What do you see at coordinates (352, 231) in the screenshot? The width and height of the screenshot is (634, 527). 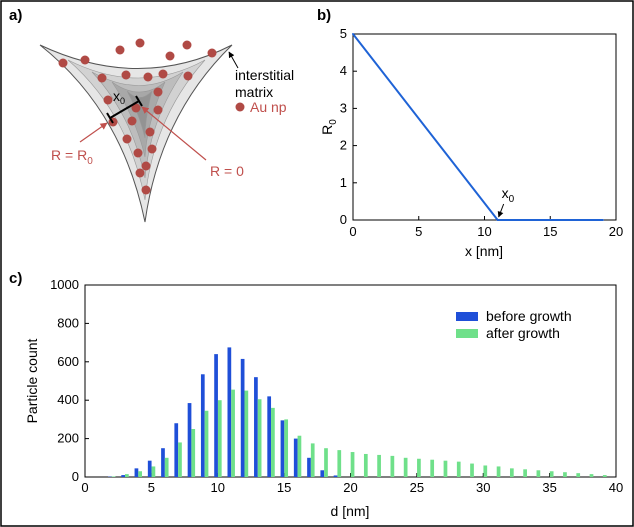 I see `panel-b-xtick-label: 0` at bounding box center [352, 231].